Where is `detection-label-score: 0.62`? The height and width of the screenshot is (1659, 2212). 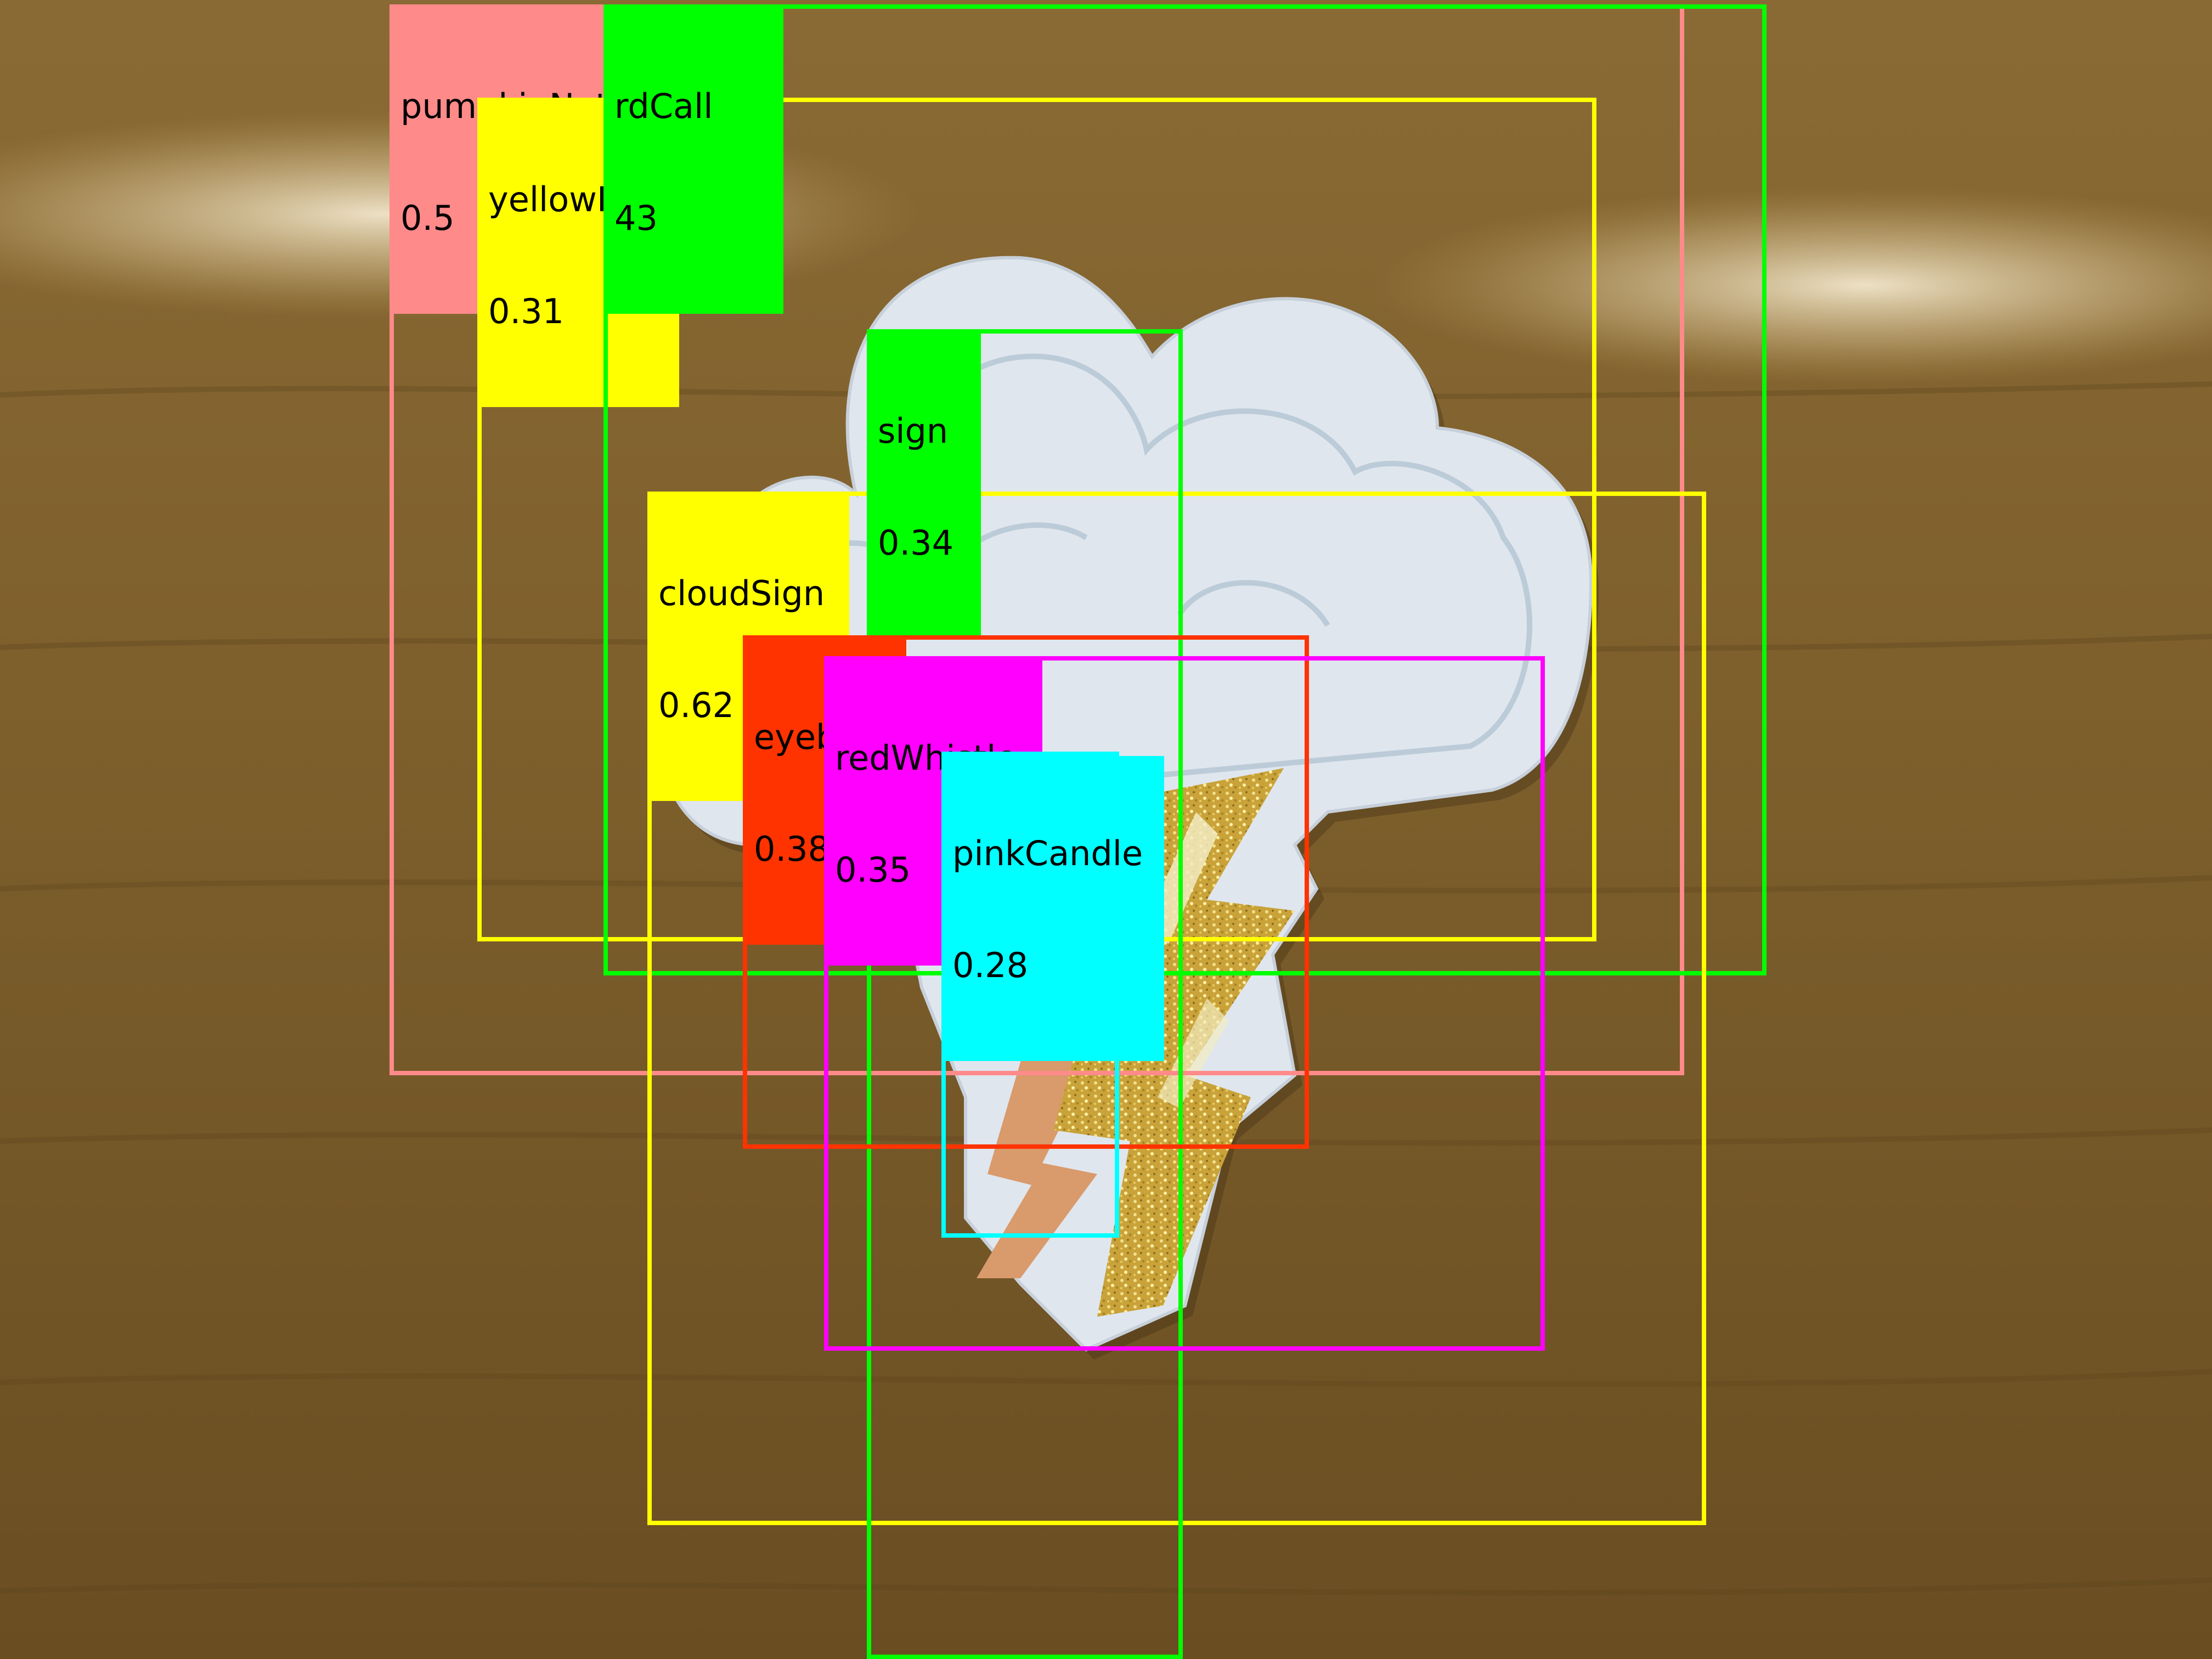 detection-label-score: 0.62 is located at coordinates (696, 705).